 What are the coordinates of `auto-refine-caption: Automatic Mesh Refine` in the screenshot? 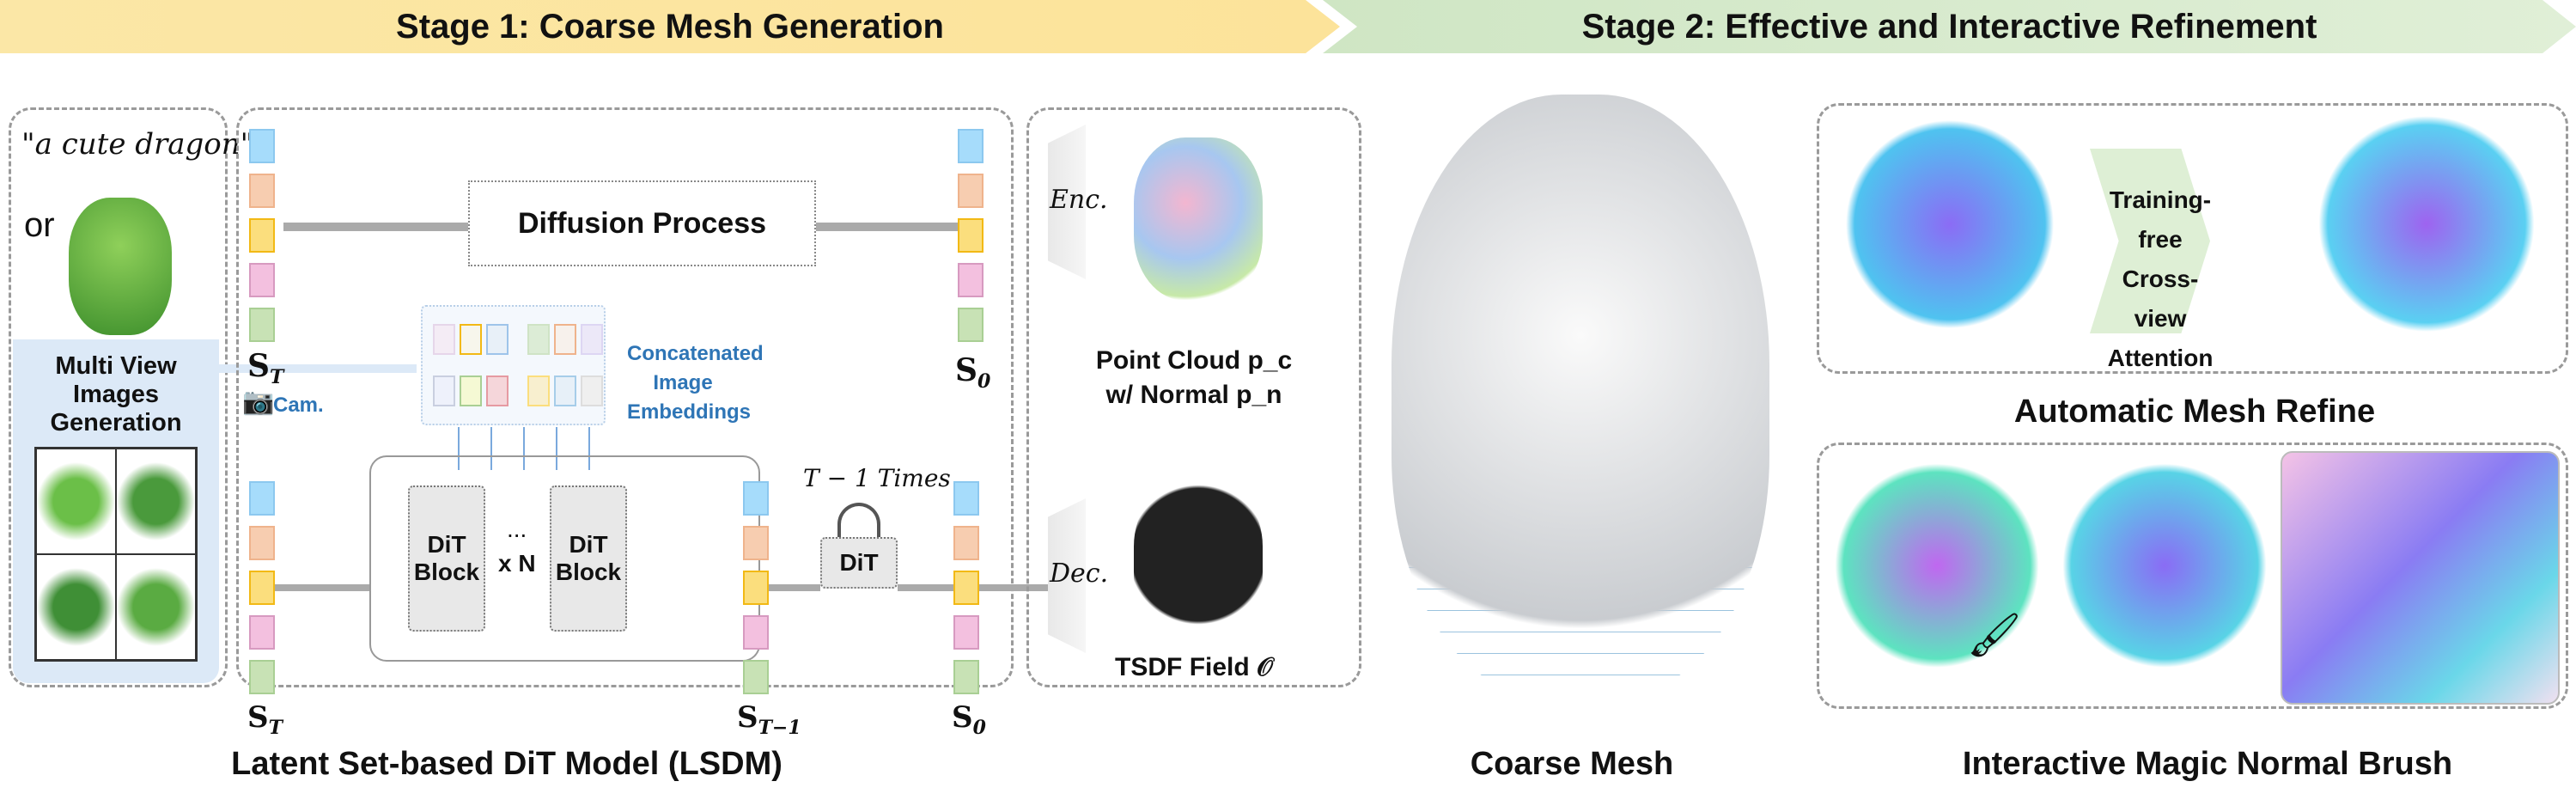 It's located at (2194, 412).